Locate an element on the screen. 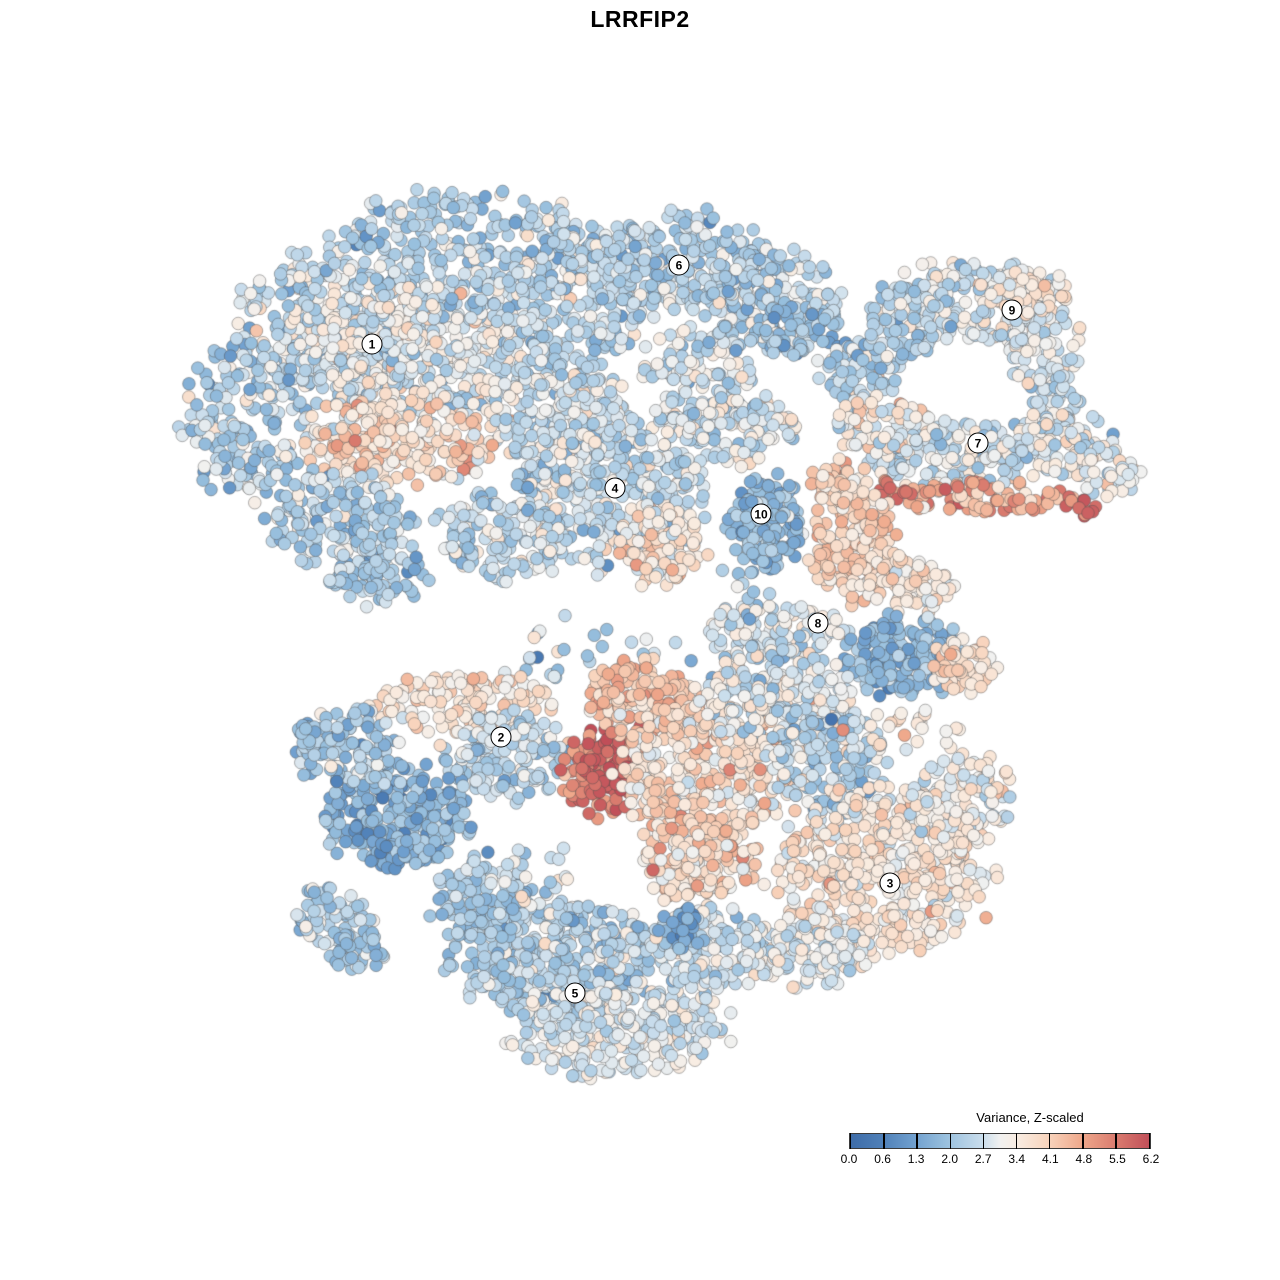 This screenshot has height=1280, width=1280. cluster-label-7: 7 is located at coordinates (978, 443).